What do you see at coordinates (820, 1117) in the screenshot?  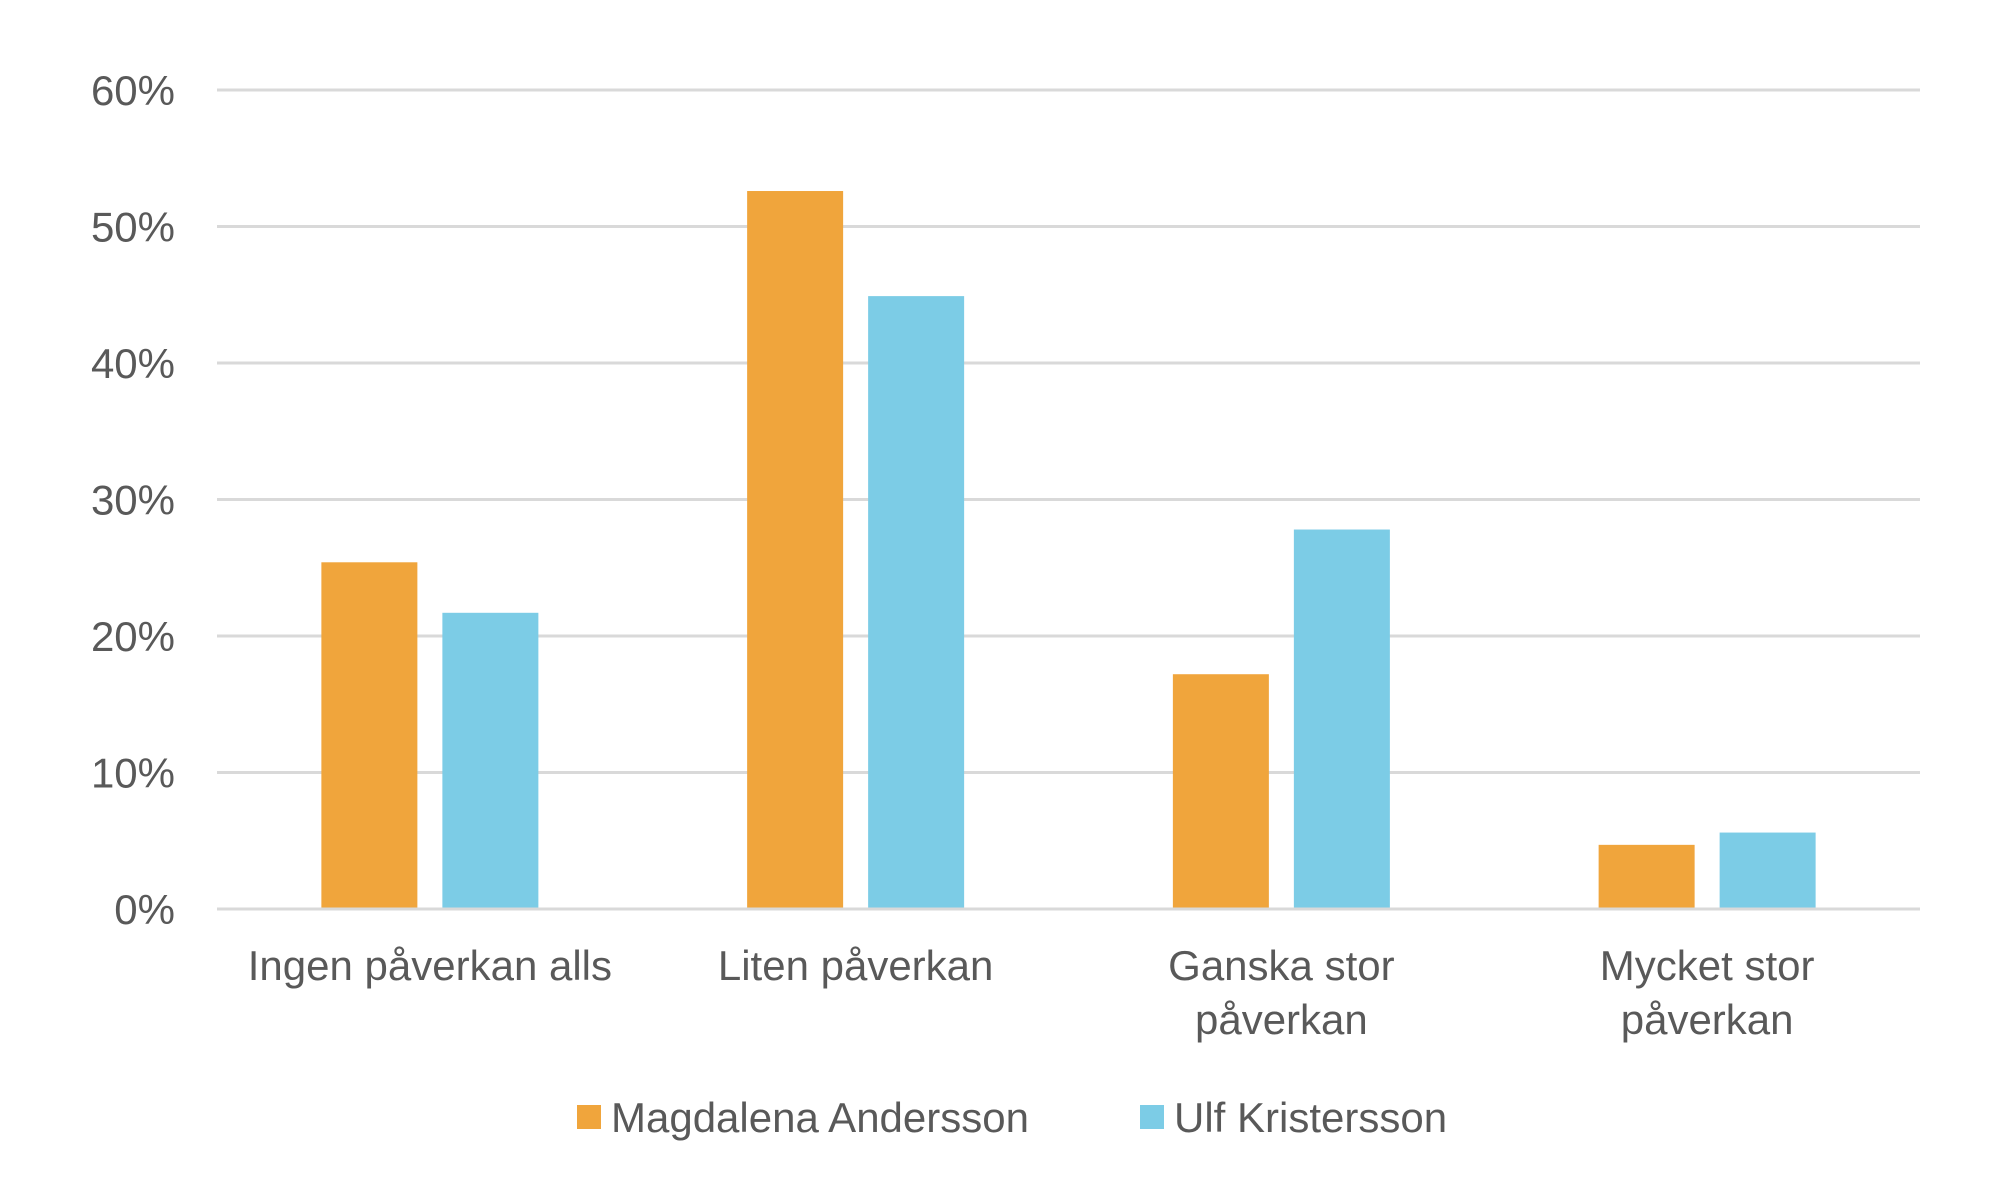 I see `legend-label: Magdalena Andersson` at bounding box center [820, 1117].